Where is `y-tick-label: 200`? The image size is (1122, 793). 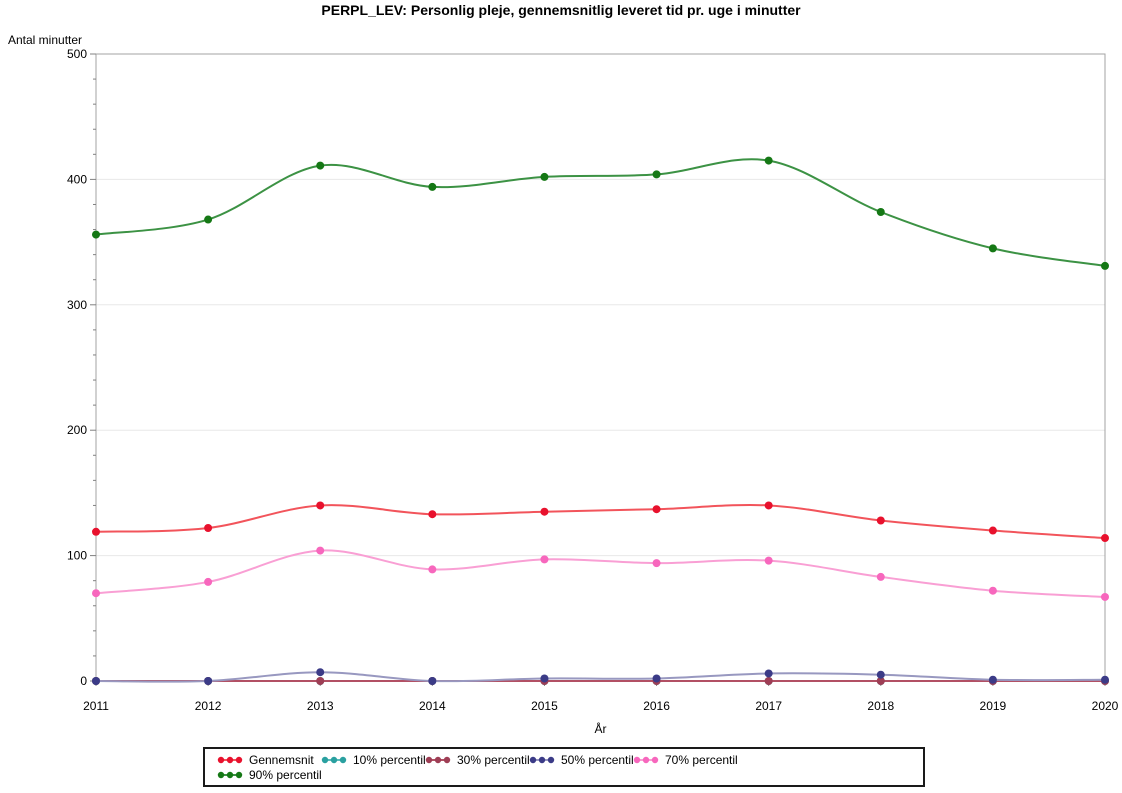
y-tick-label: 200 is located at coordinates (77, 430).